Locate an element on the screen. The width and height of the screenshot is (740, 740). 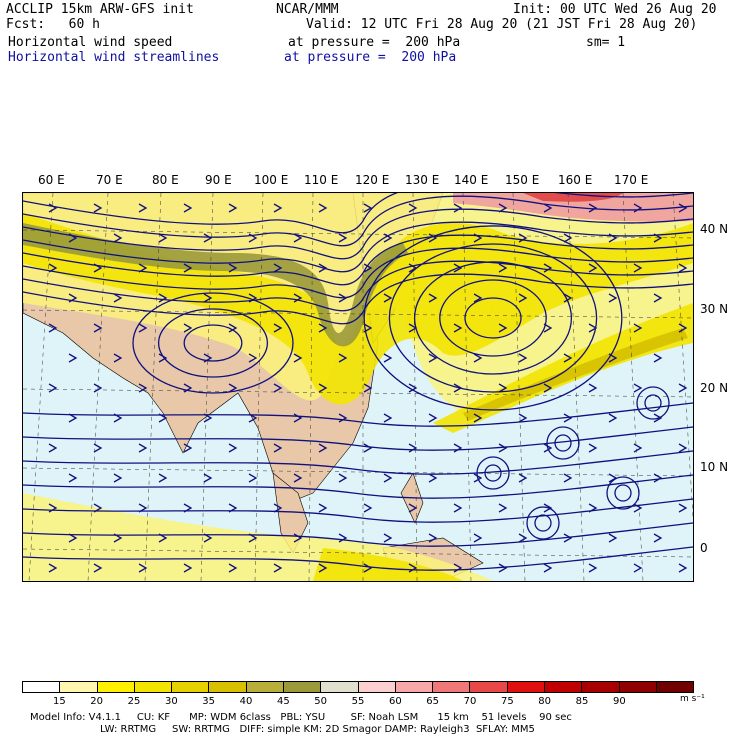
header-title: ACCLIP 15km ARW-GFS init is located at coordinates (100, 9).